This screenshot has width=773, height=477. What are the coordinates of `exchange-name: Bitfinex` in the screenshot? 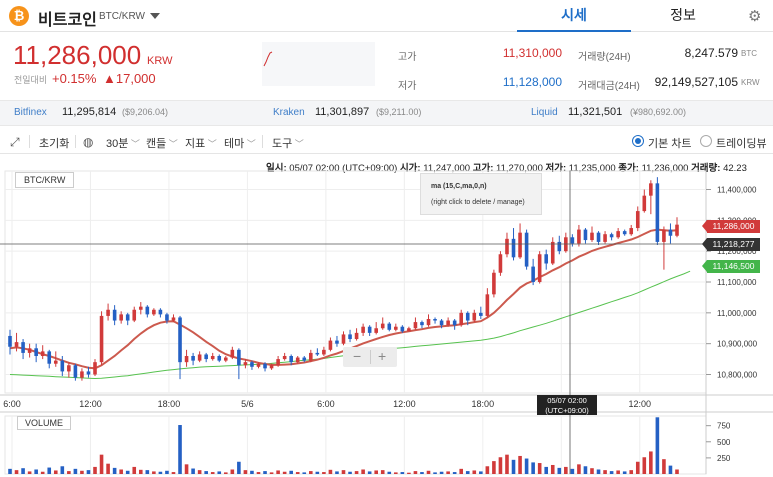 It's located at (30, 112).